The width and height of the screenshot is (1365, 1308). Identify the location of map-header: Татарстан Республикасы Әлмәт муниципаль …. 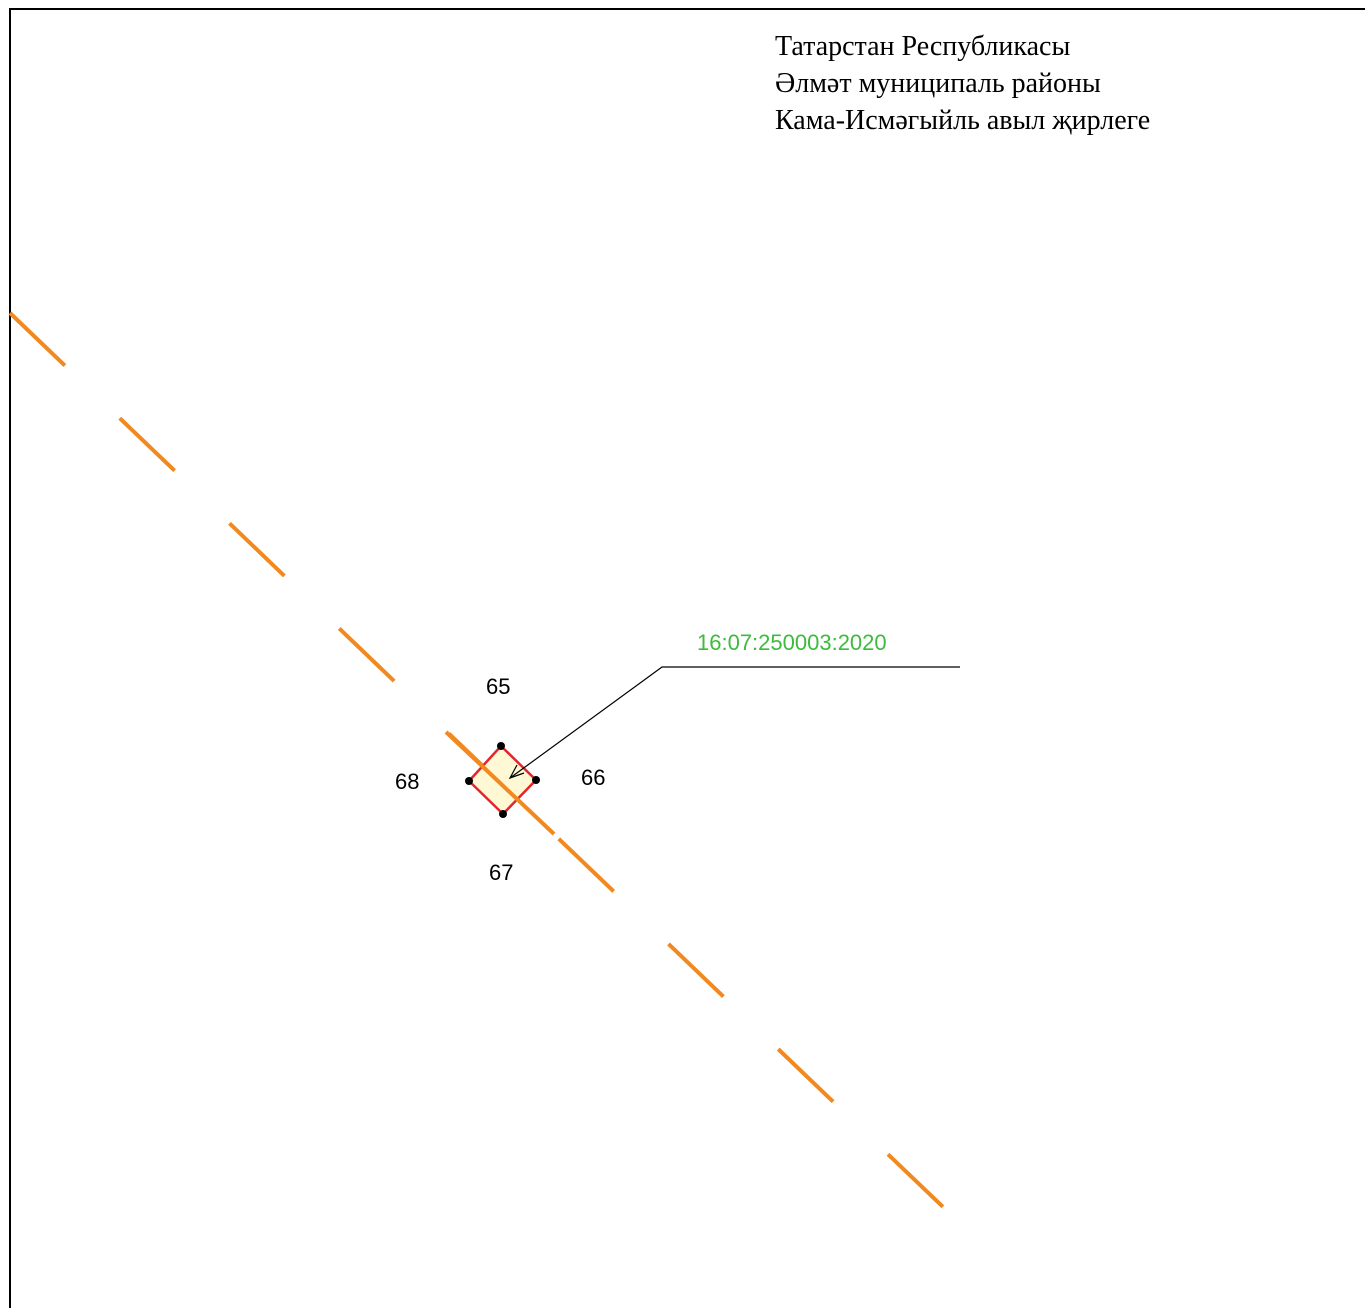
(962, 83).